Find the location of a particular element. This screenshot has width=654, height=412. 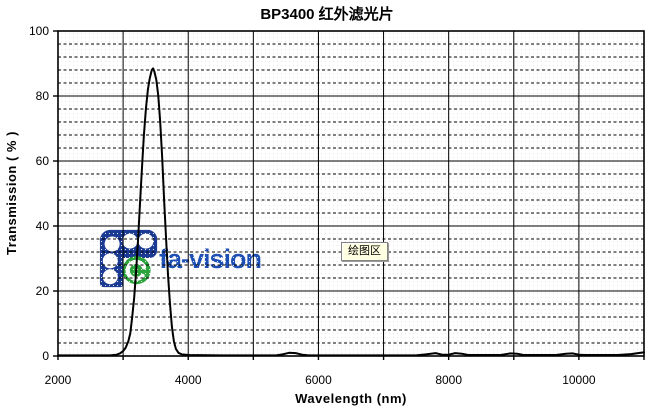

svg-text: 6000 is located at coordinates (318, 380).